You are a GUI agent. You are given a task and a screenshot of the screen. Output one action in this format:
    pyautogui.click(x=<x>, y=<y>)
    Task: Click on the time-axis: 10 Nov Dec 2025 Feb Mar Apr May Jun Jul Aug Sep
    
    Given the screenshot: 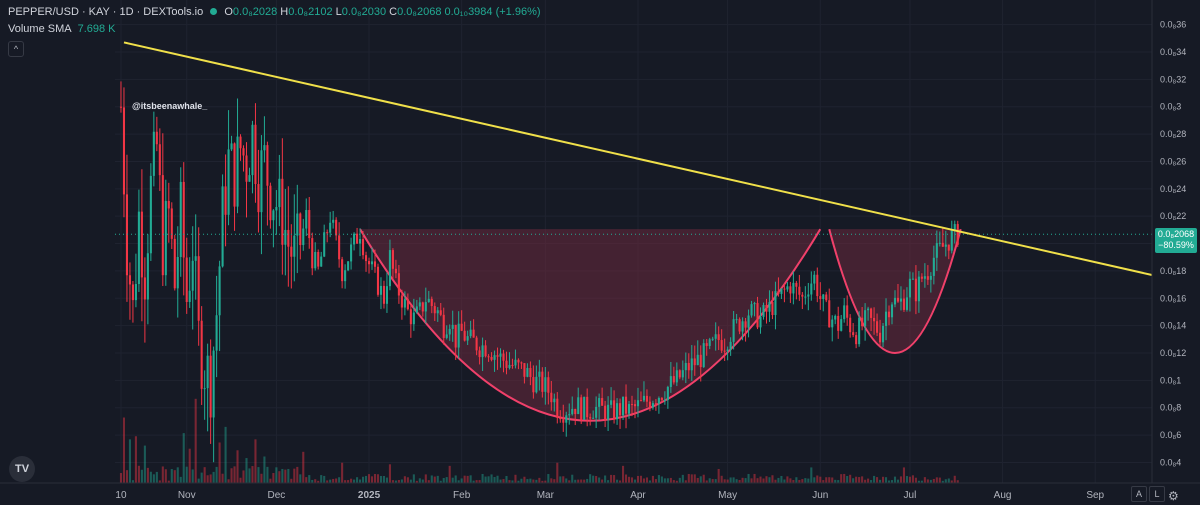 What is the action you would take?
    pyautogui.click(x=600, y=491)
    